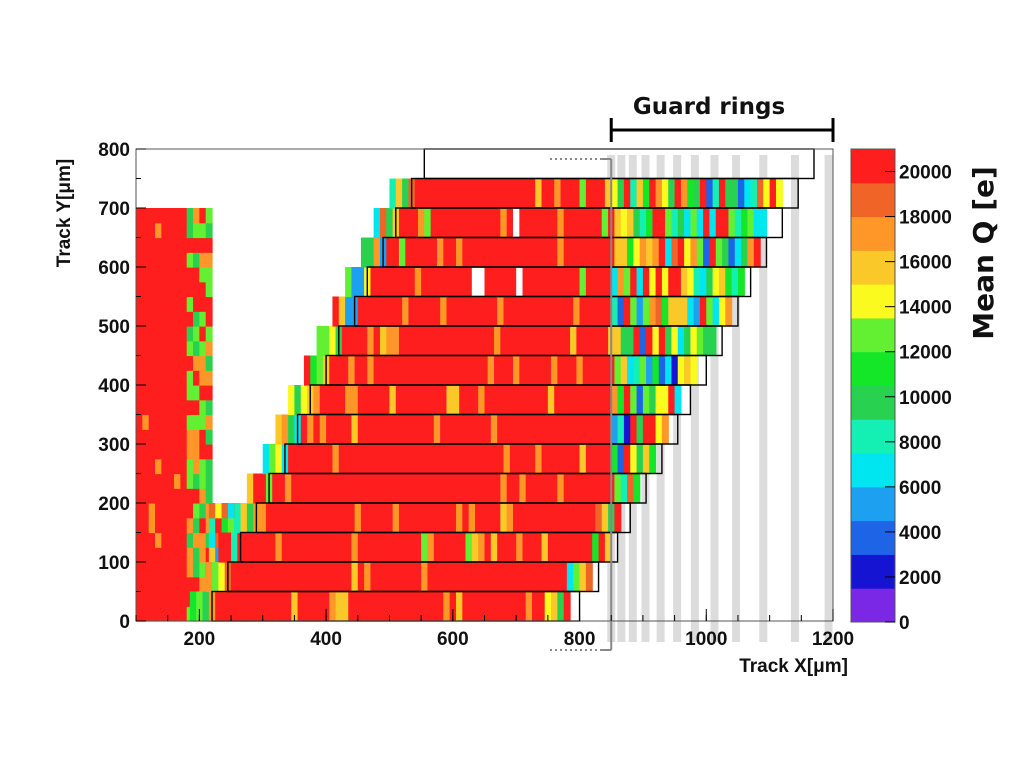  Describe the element at coordinates (114, 327) in the screenshot. I see `y-tick-label: 500` at that location.